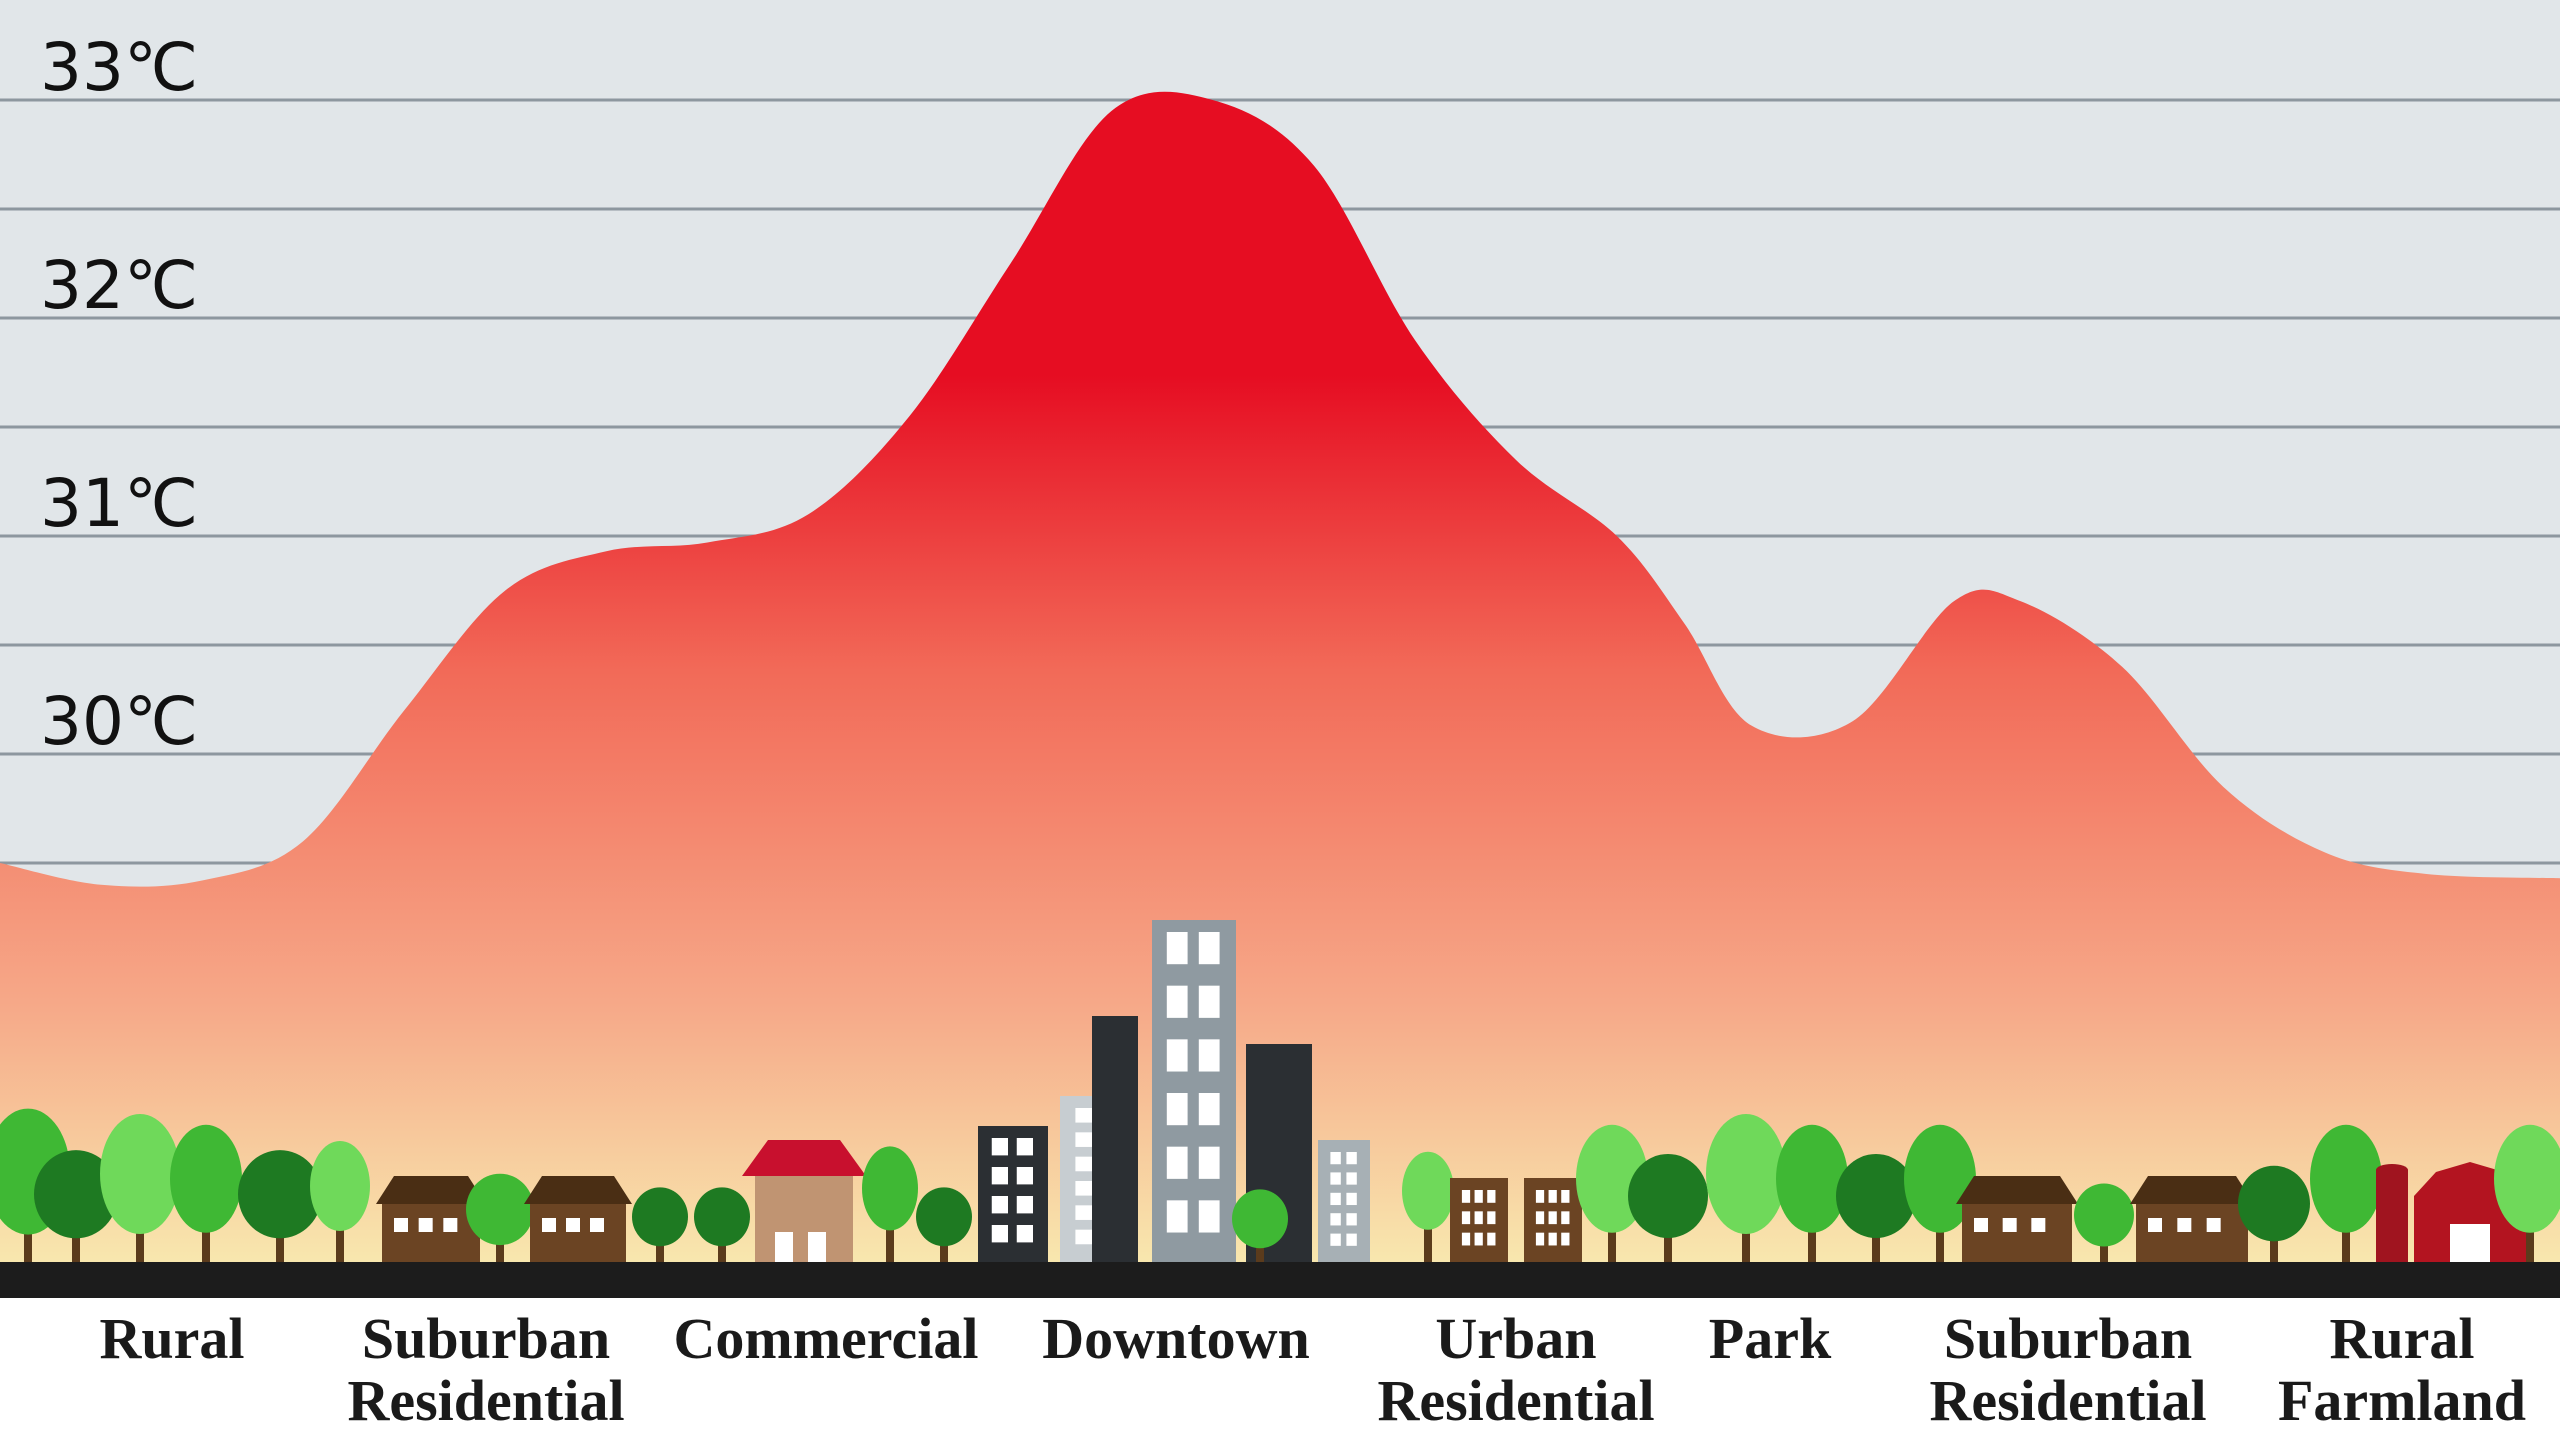 This screenshot has height=1440, width=2560. Describe the element at coordinates (119, 503) in the screenshot. I see `y-tick-label: 31℃` at that location.